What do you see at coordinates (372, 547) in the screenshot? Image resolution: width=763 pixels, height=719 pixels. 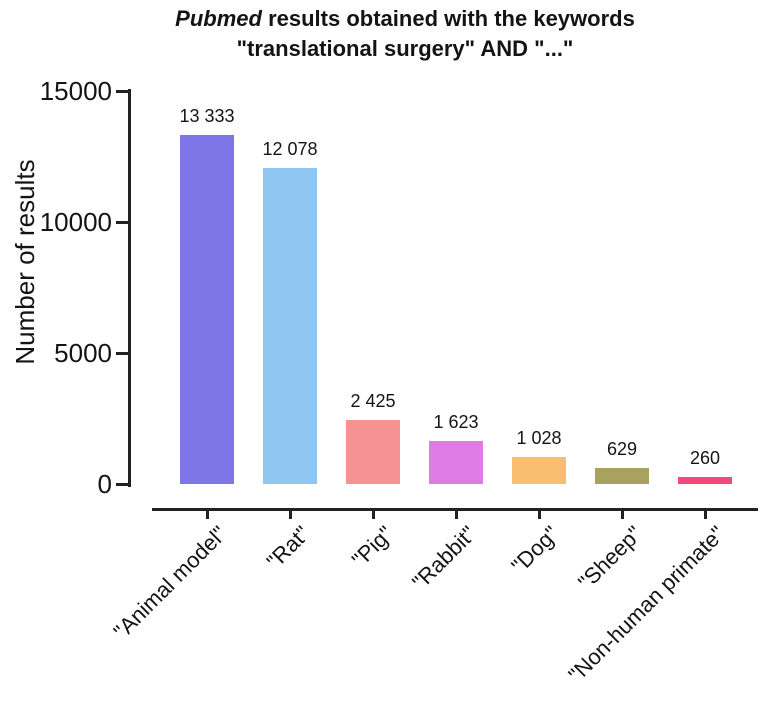 I see `category-label: "Pig"` at bounding box center [372, 547].